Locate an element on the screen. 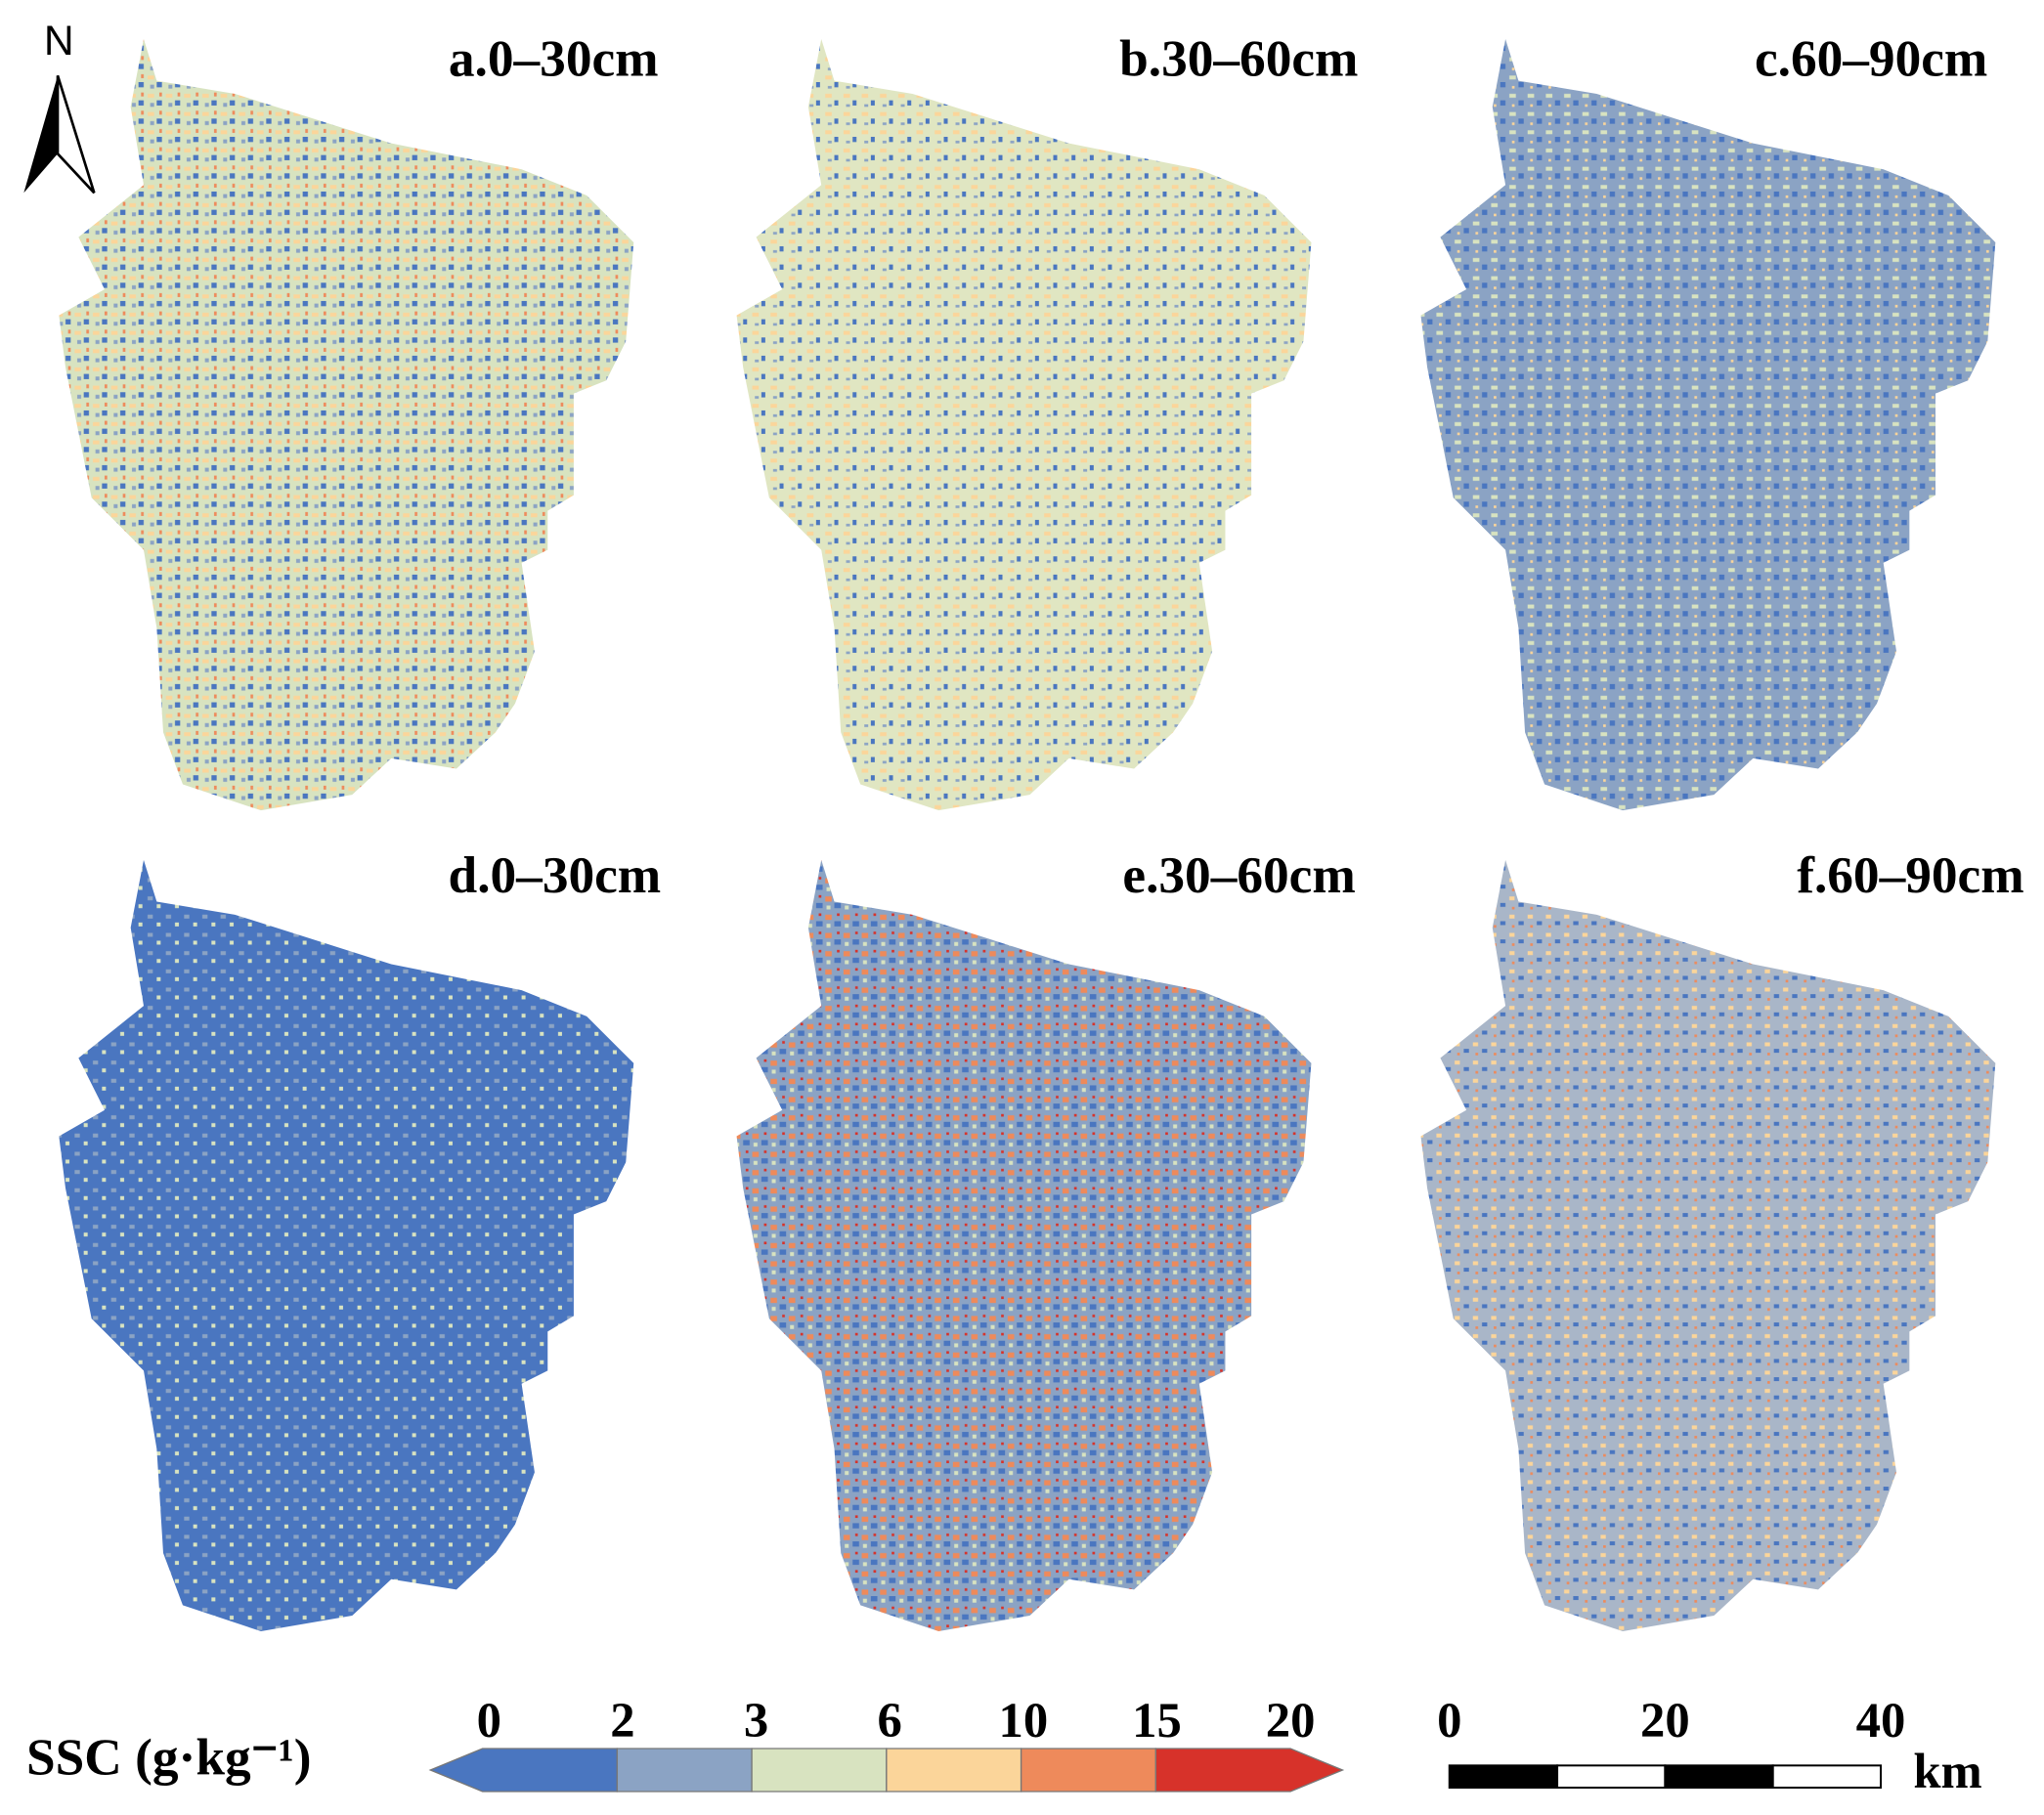 Image resolution: width=2044 pixels, height=1815 pixels. scale-tick-label: 40 is located at coordinates (1881, 1720).